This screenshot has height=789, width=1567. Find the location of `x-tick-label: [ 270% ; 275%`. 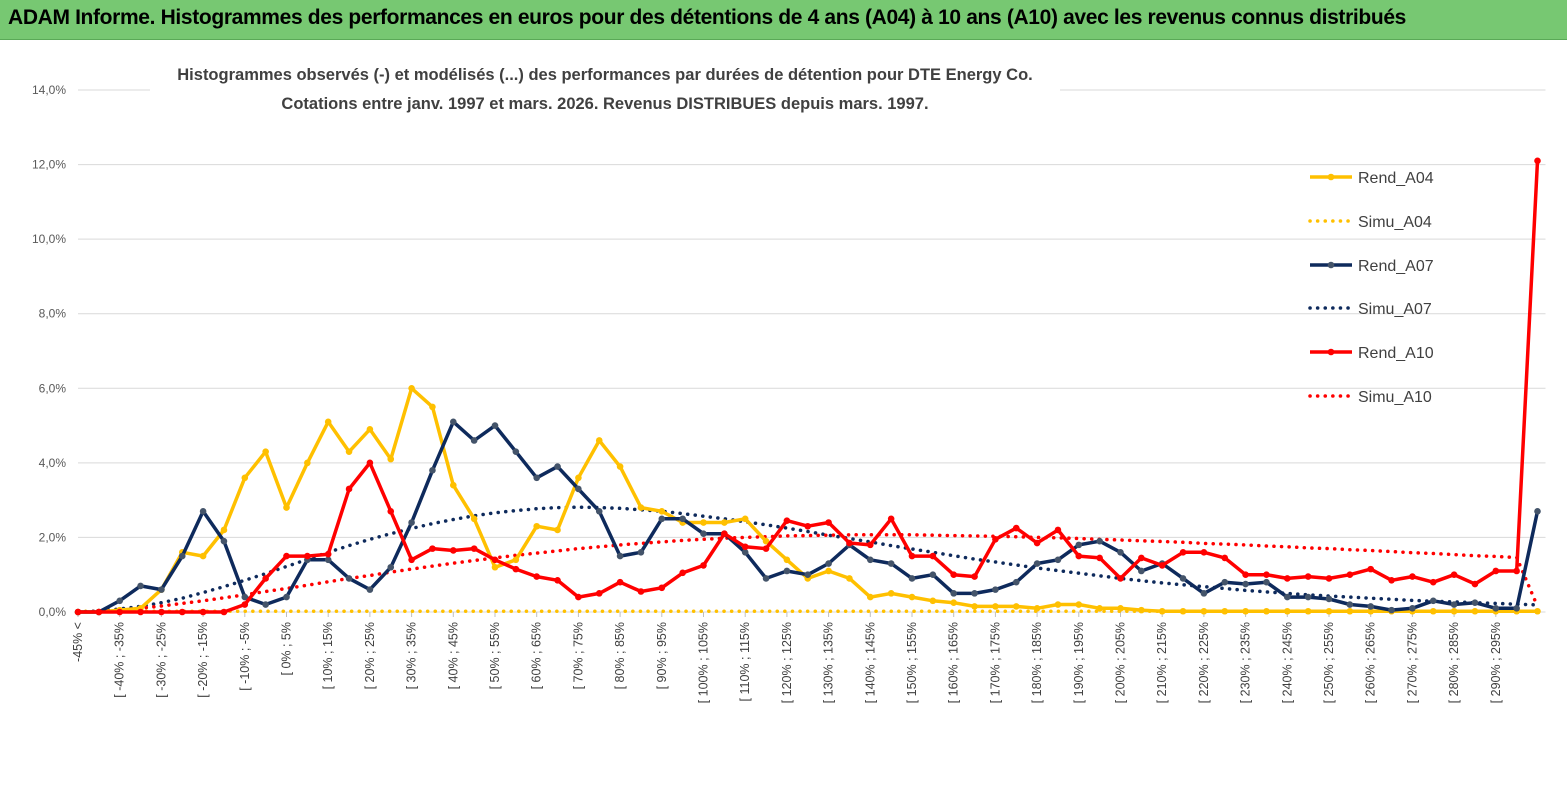

x-tick-label: [ 270% ; 275% is located at coordinates (1412, 662).